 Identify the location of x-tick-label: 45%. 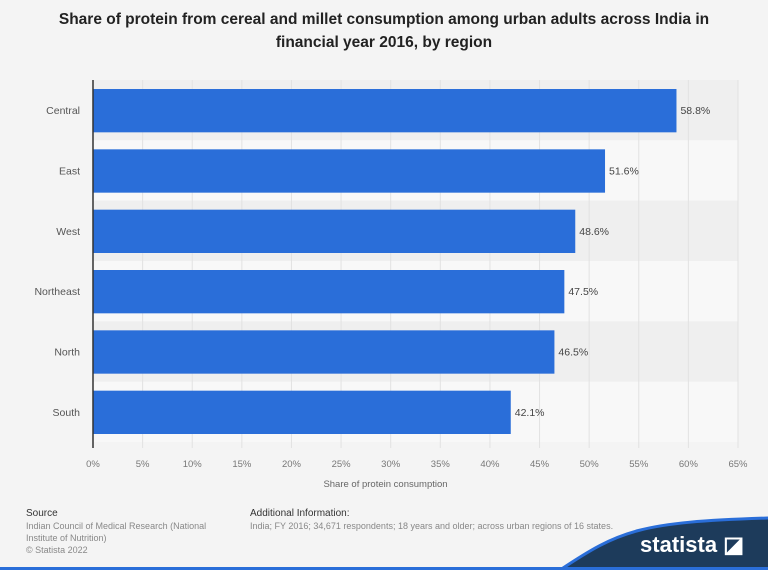
(540, 464).